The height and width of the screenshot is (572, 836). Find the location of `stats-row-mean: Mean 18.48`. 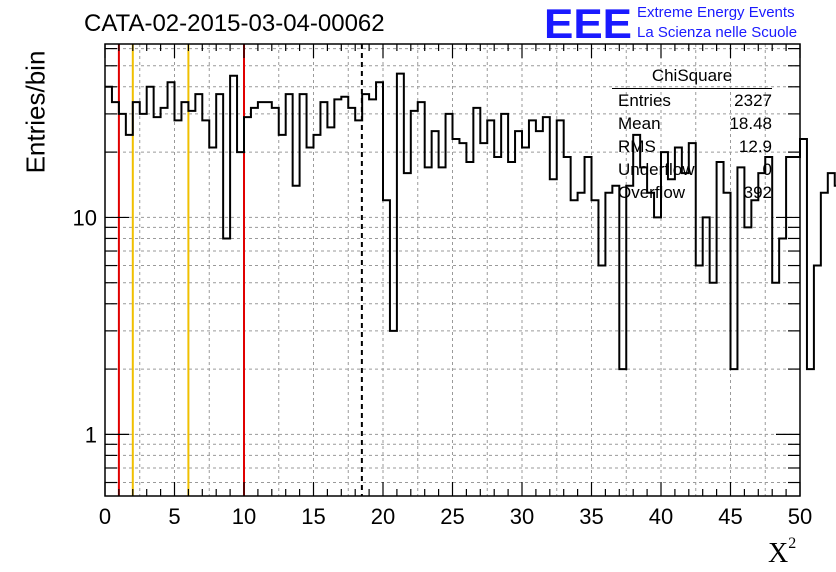

stats-row-mean: Mean 18.48 is located at coordinates (692, 125).